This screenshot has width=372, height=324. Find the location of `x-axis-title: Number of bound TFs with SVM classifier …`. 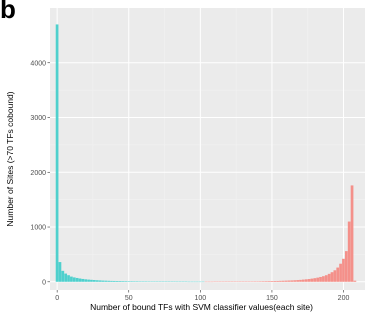

x-axis-title: Number of bound TFs with SVM classifier … is located at coordinates (201, 307).